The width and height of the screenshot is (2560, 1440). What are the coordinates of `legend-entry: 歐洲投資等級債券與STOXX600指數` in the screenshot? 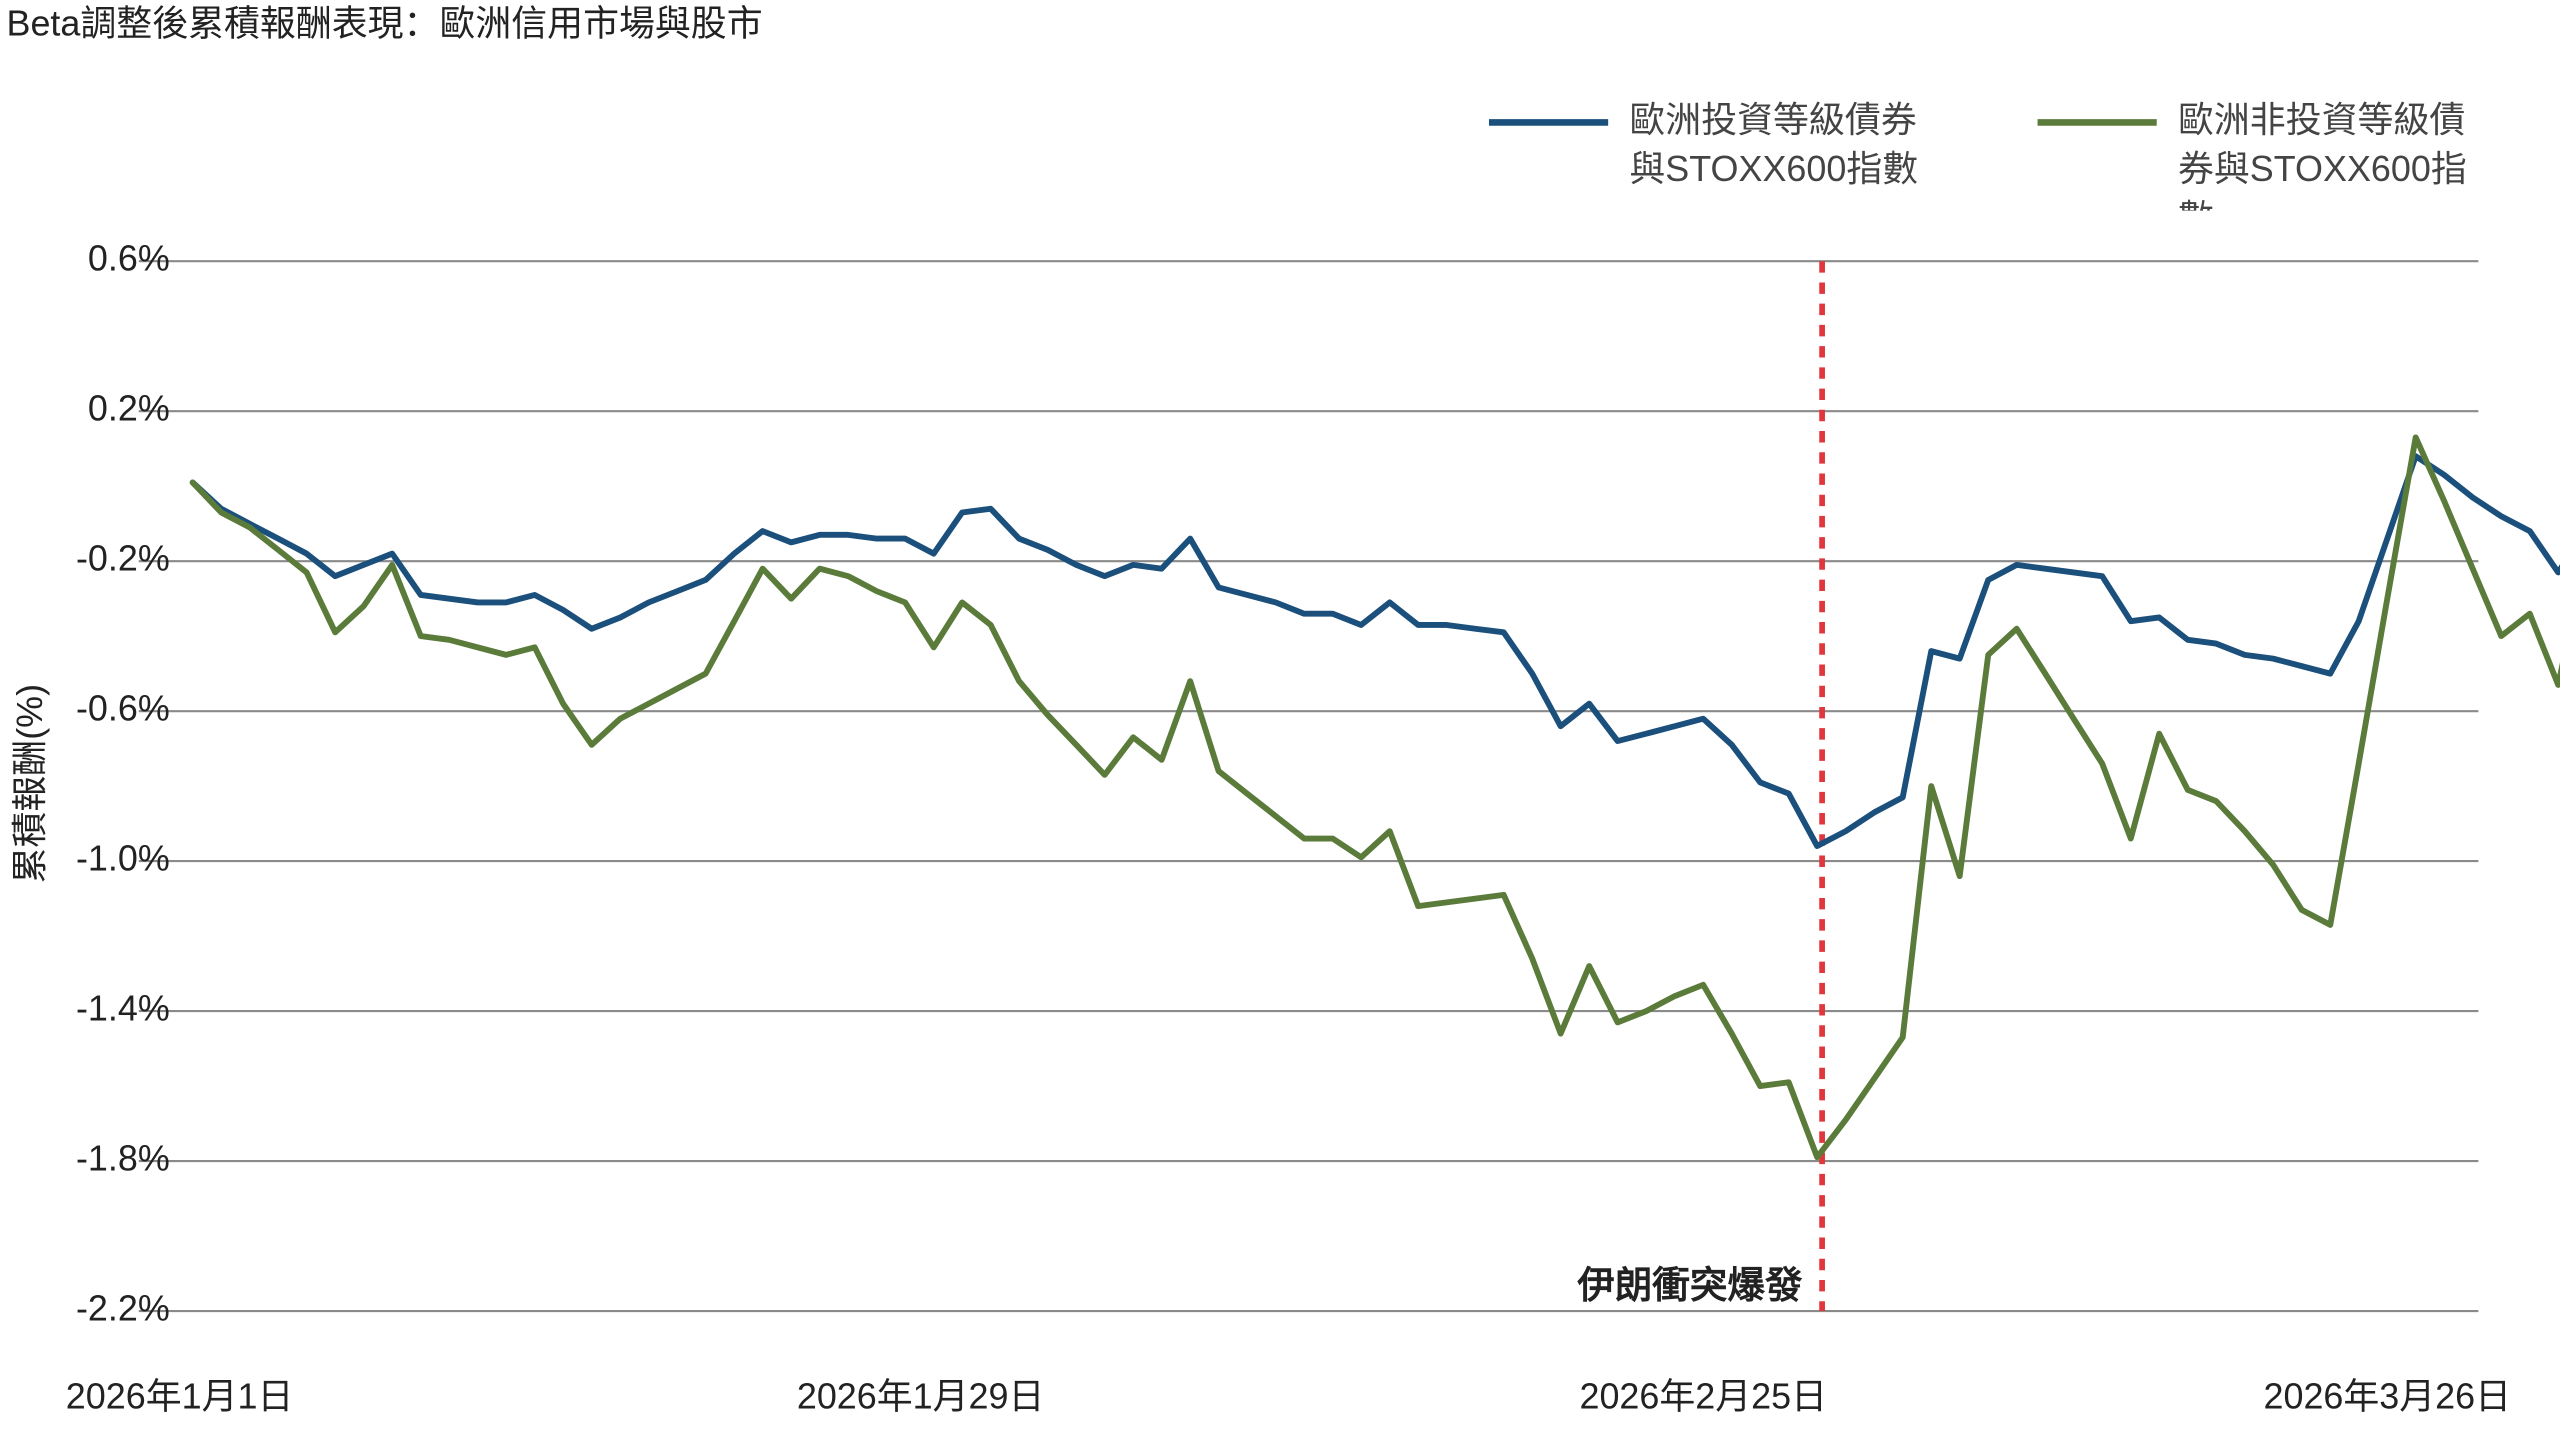 It's located at (1774, 144).